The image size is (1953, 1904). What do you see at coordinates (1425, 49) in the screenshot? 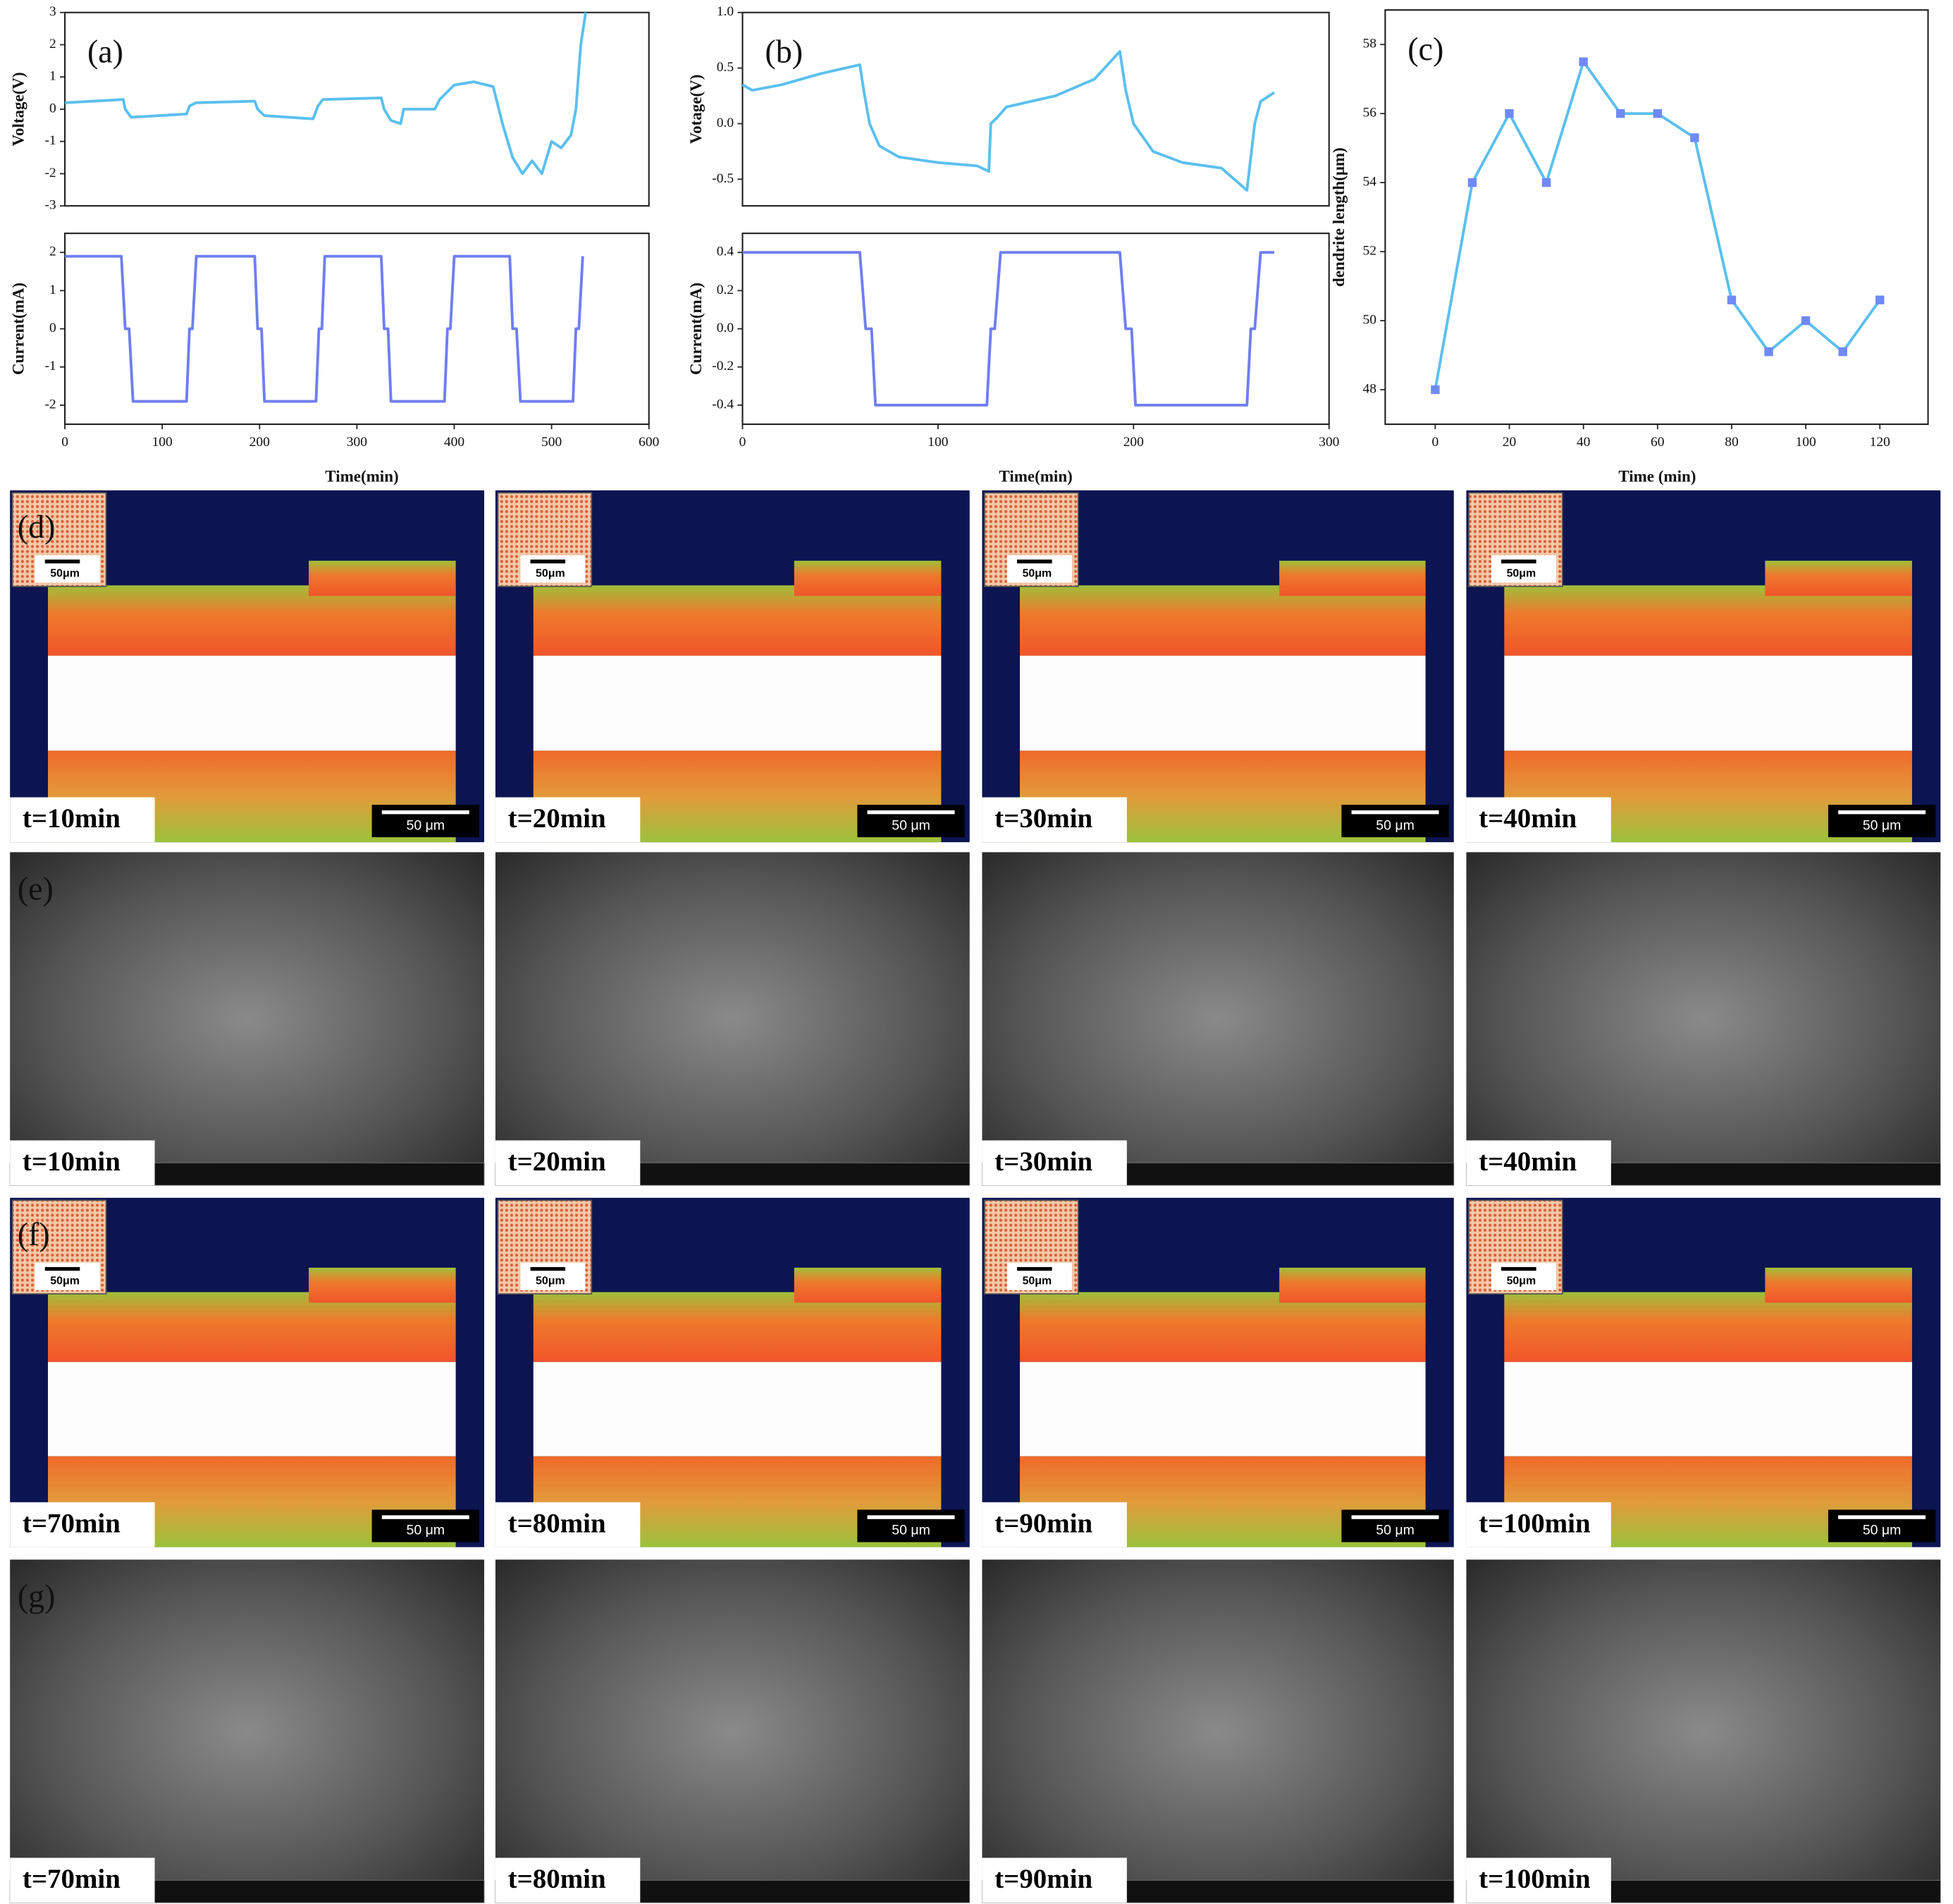
I see `panel-label: (c)` at bounding box center [1425, 49].